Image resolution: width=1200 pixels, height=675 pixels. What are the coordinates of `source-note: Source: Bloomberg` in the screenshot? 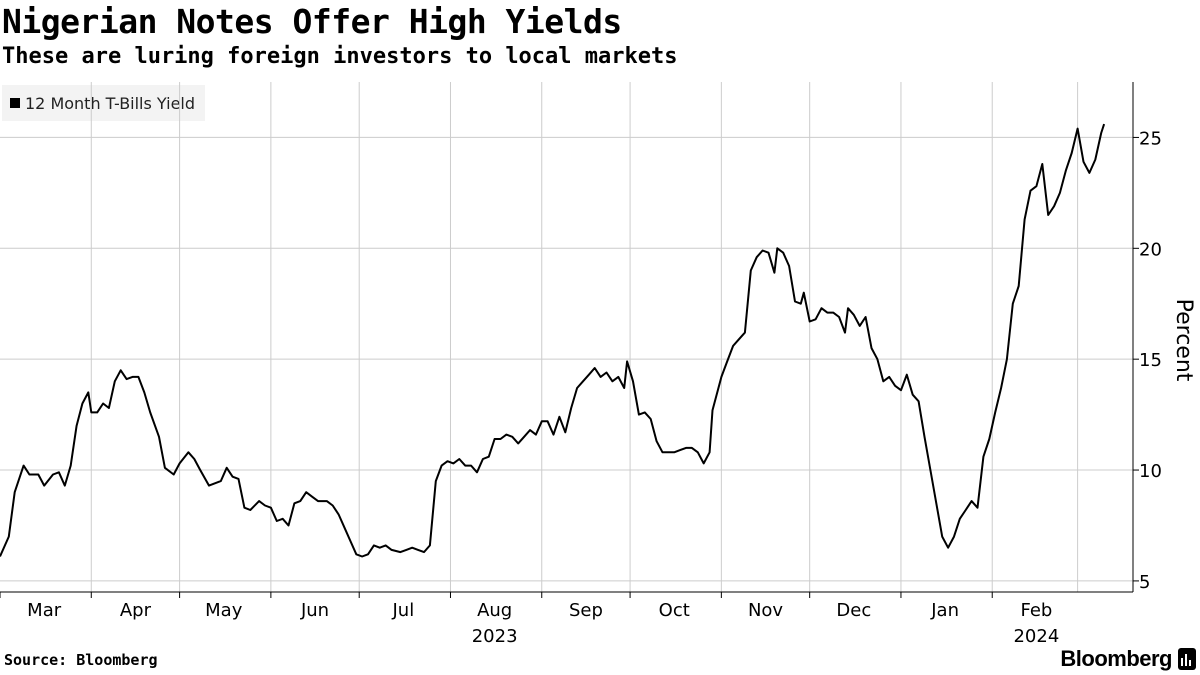 It's located at (81, 660).